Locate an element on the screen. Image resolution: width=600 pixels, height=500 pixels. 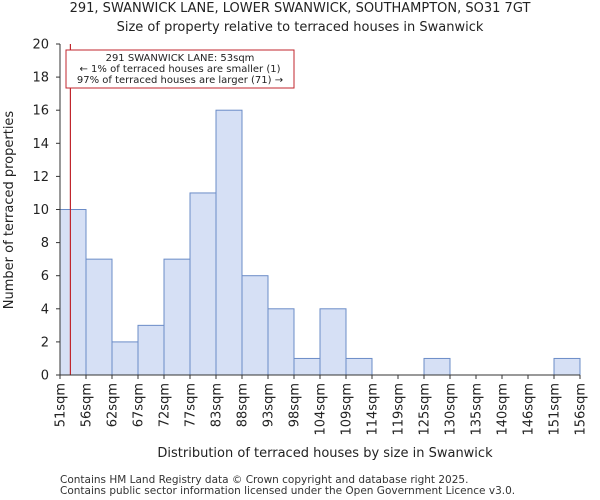
y-tick-label-2: 2 is located at coordinates (45, 342).